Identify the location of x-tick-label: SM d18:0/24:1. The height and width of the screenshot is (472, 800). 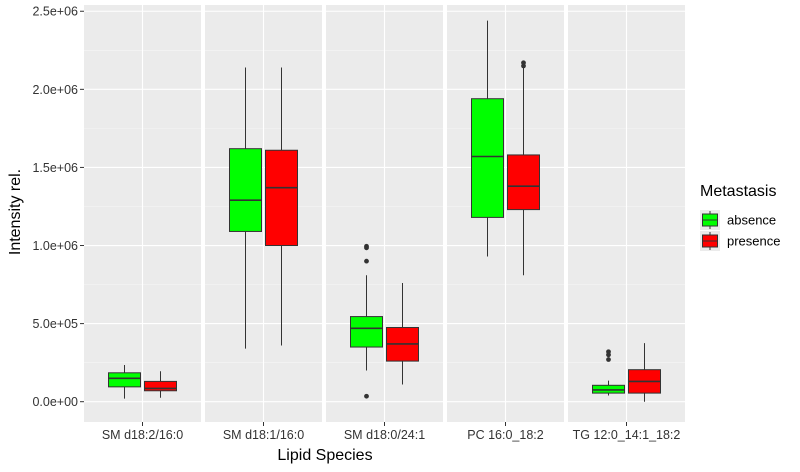
(384, 435).